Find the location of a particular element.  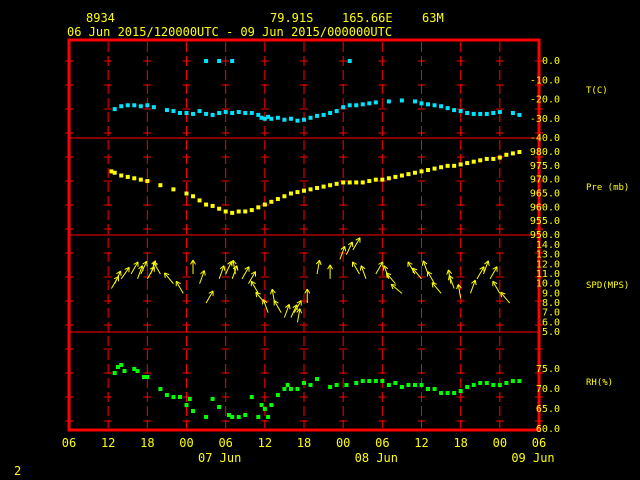

wind_speed-tick-label: 7.0 is located at coordinates (551, 313).